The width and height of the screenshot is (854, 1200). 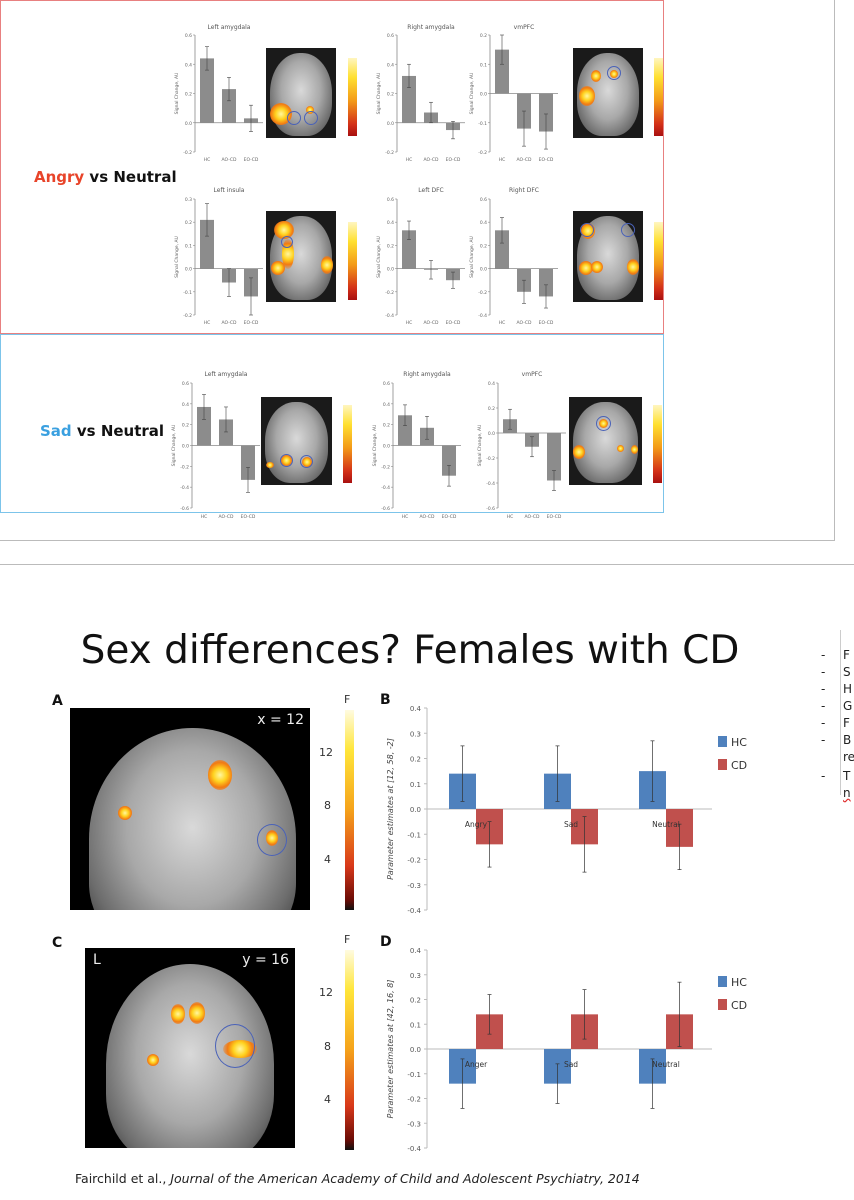 What do you see at coordinates (229, 190) in the screenshot?
I see `chart-title: Left insula` at bounding box center [229, 190].